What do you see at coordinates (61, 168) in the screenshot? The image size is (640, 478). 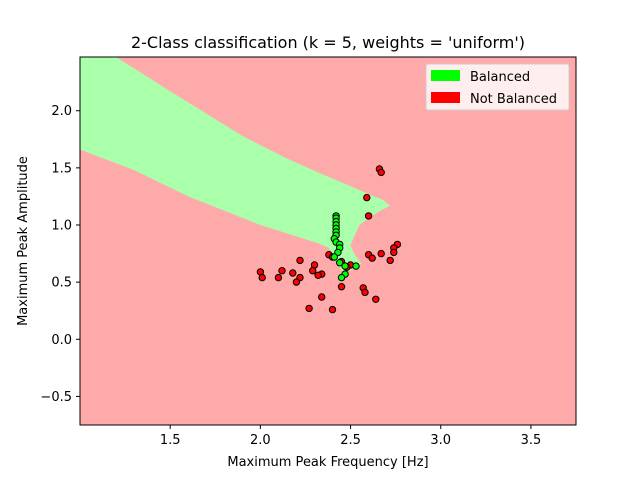 I see `y-tick-label: 1.5` at bounding box center [61, 168].